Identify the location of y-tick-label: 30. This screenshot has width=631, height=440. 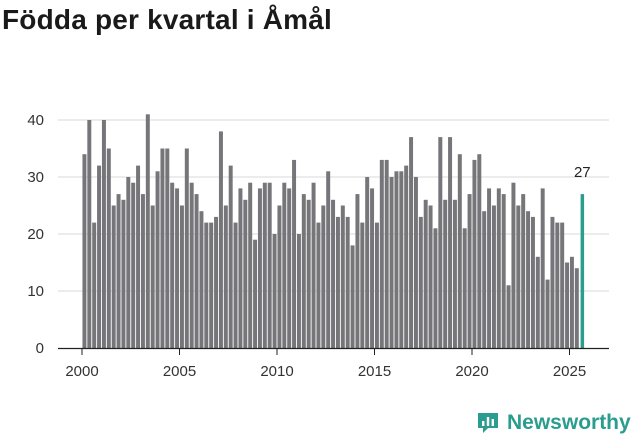
(35, 177).